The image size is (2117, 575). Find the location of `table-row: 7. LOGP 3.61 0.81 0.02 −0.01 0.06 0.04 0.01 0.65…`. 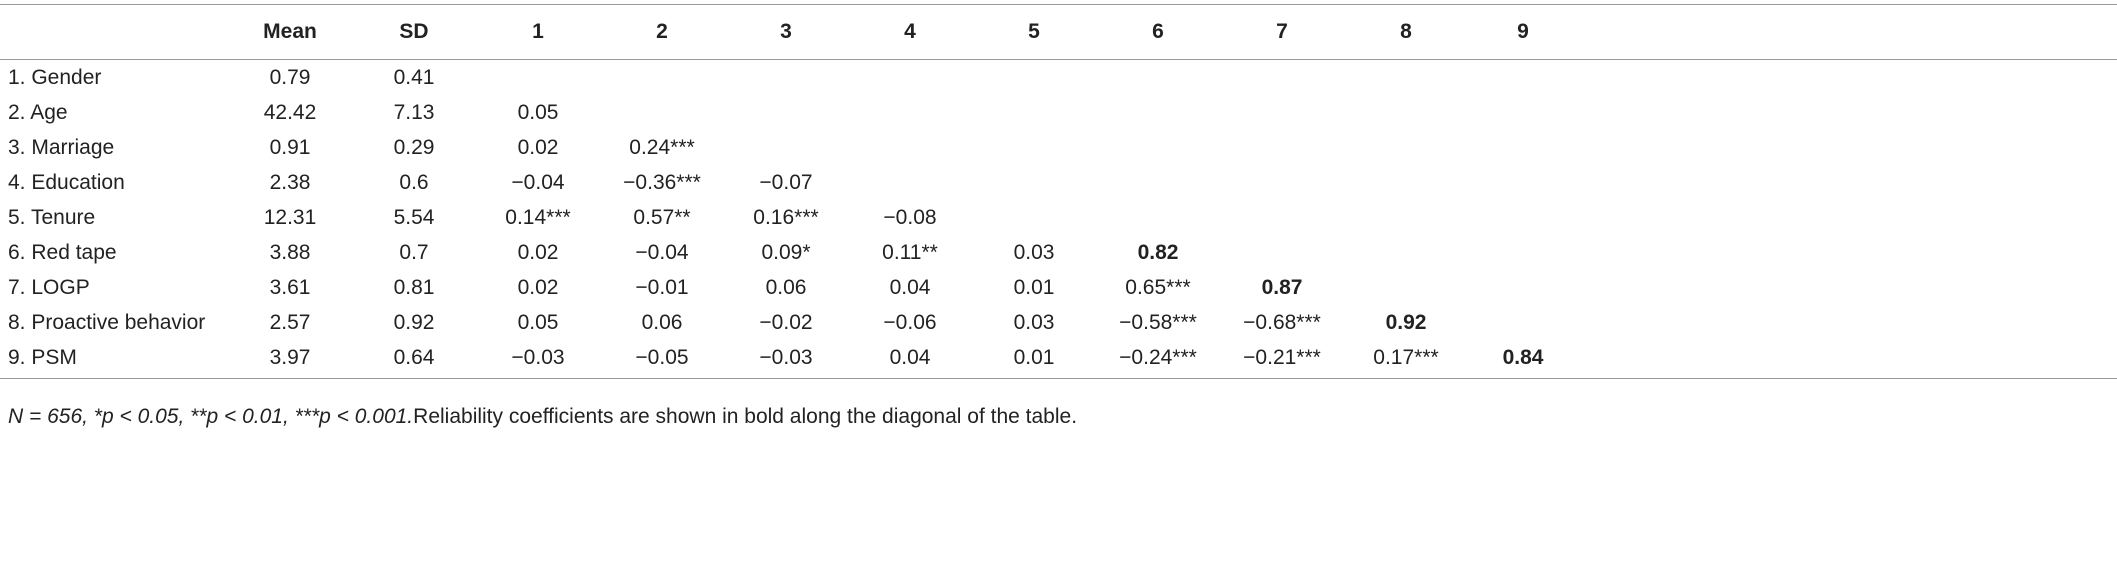

table-row: 7. LOGP 3.61 0.81 0.02 −0.01 0.06 0.04 0.01 0.65… is located at coordinates (1058, 287).